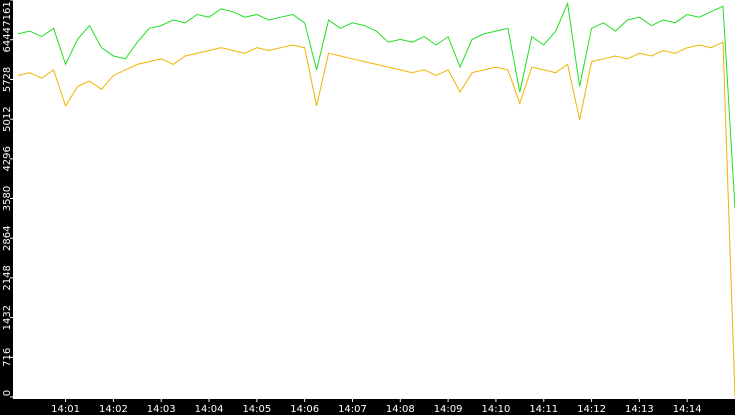  I want to click on x-tick-label: 14:03, so click(161, 409).